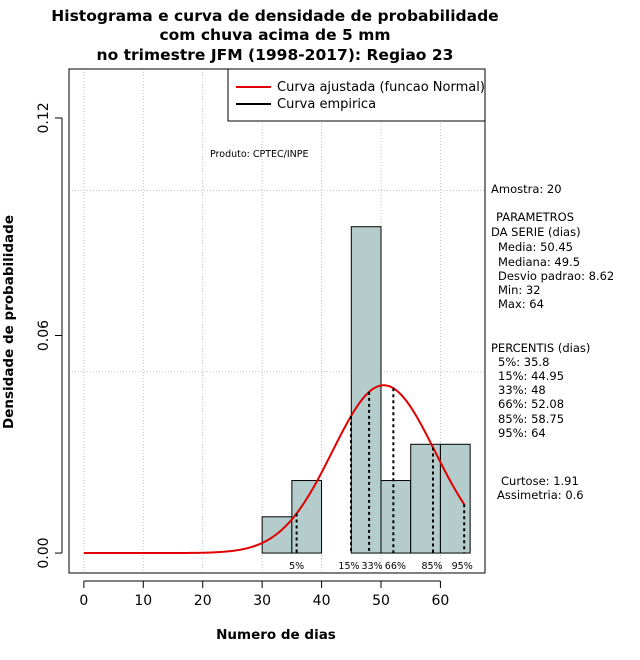  What do you see at coordinates (531, 376) in the screenshot?
I see `stat-p15: 15%: 44.95` at bounding box center [531, 376].